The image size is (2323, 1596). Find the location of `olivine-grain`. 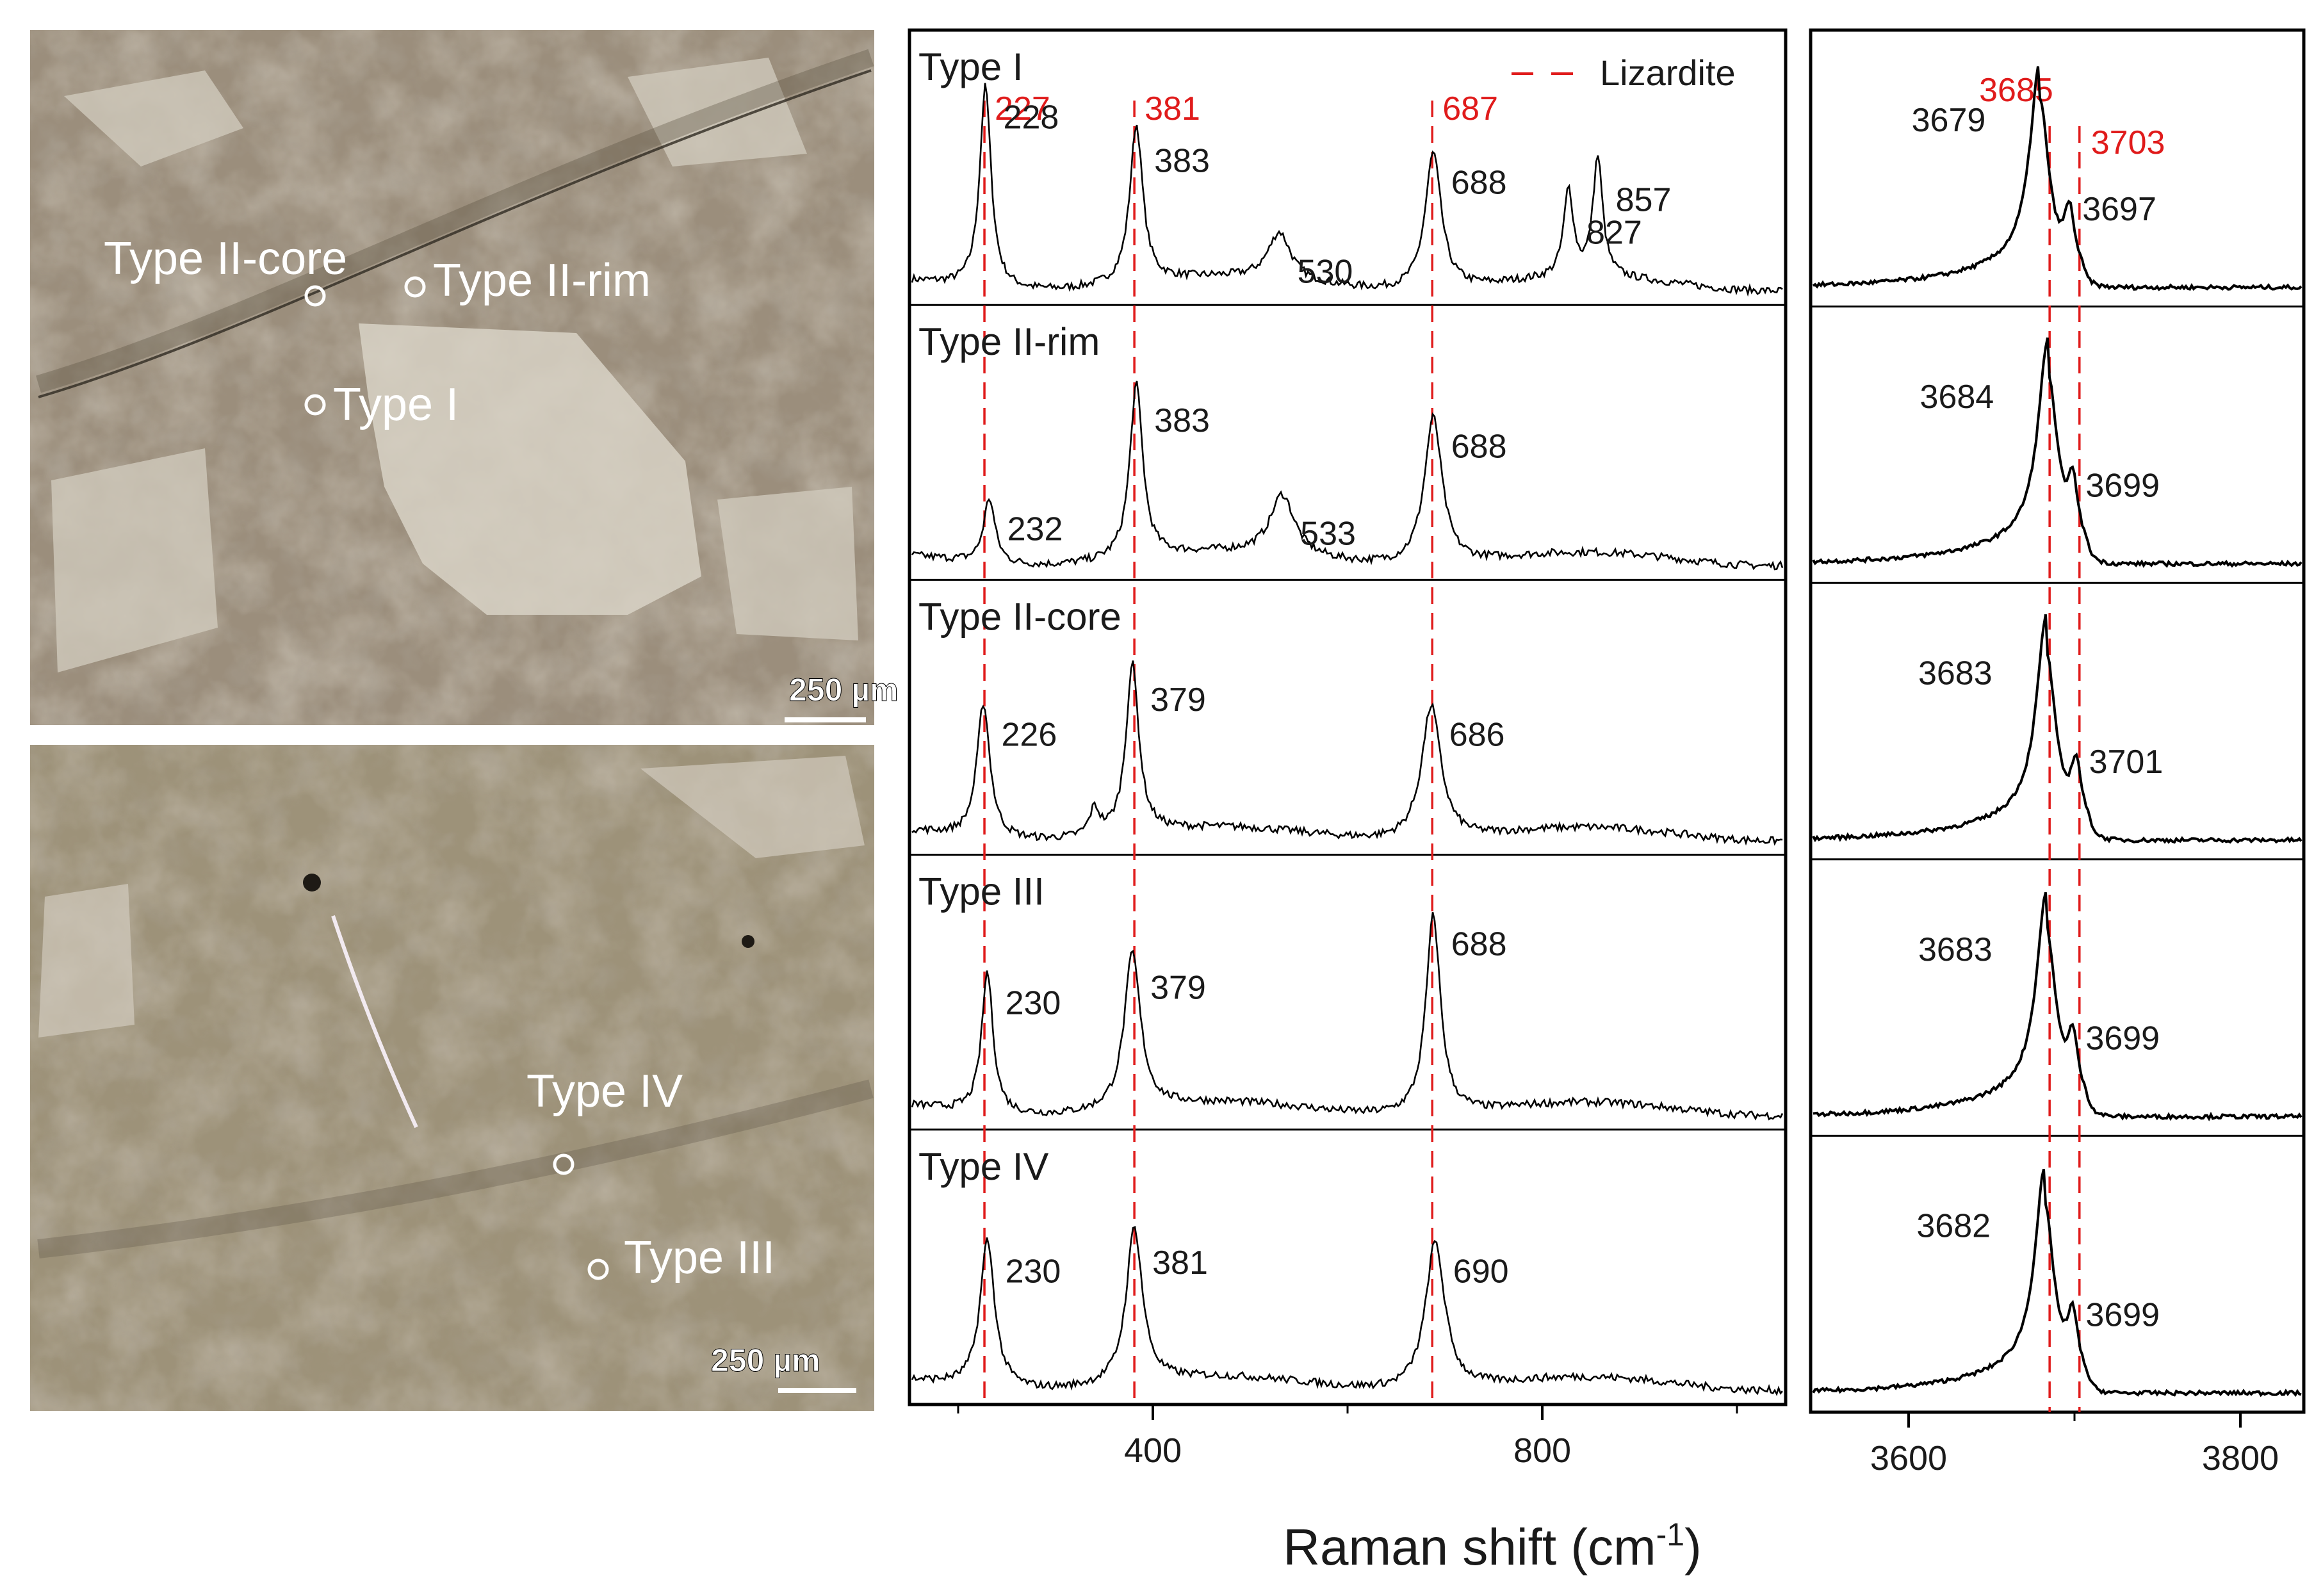

olivine-grain is located at coordinates (530, 469).